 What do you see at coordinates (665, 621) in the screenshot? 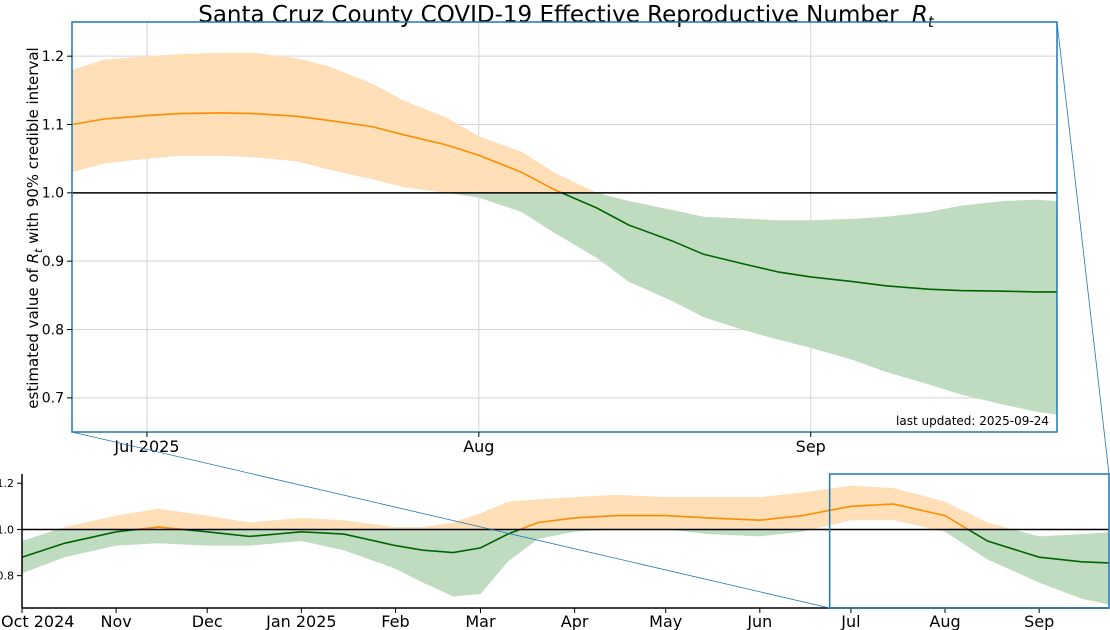
I see `x-tick-label: May` at bounding box center [665, 621].